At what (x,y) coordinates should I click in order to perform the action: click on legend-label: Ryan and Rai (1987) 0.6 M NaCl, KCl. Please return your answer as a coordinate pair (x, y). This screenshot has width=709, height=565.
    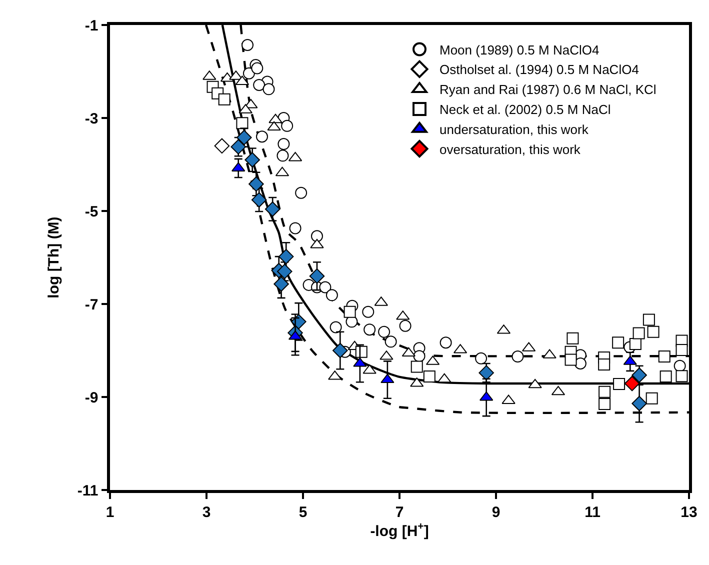
    Looking at the image, I should click on (548, 90).